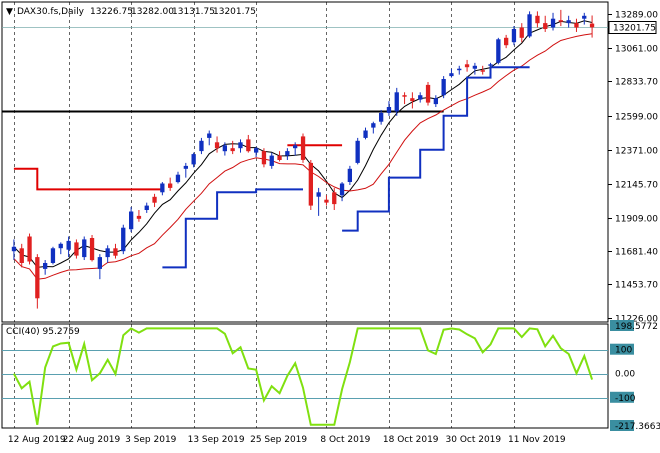  What do you see at coordinates (636, 16) in the screenshot?
I see `price-tick-label: 13289.00` at bounding box center [636, 16].